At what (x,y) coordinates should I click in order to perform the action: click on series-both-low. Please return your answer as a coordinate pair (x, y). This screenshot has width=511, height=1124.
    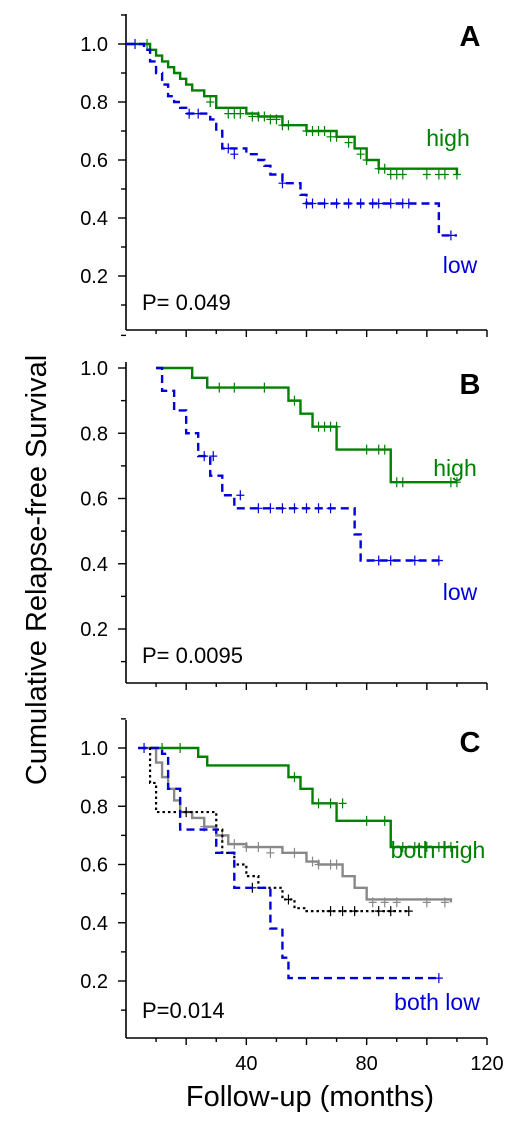
    Looking at the image, I should click on (290, 863).